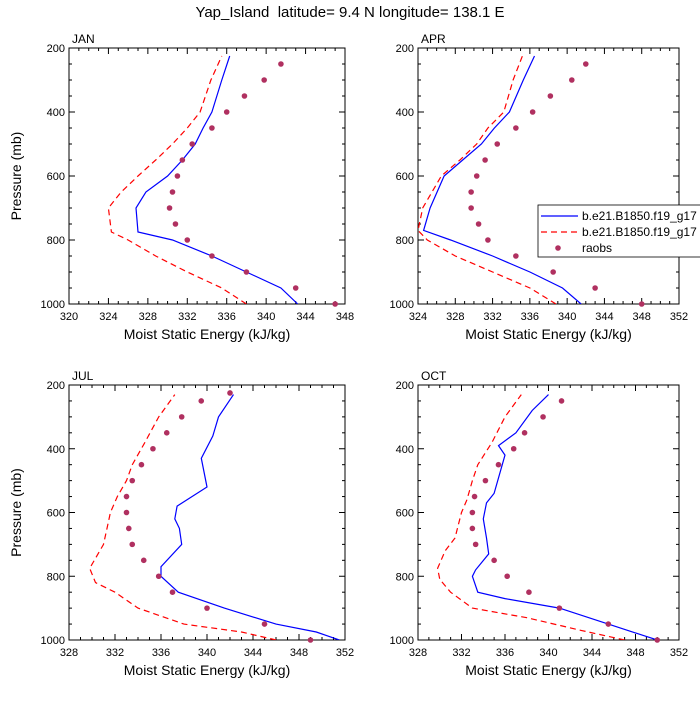 This screenshot has height=705, width=700. I want to click on x-tick-label: 320, so click(69, 317).